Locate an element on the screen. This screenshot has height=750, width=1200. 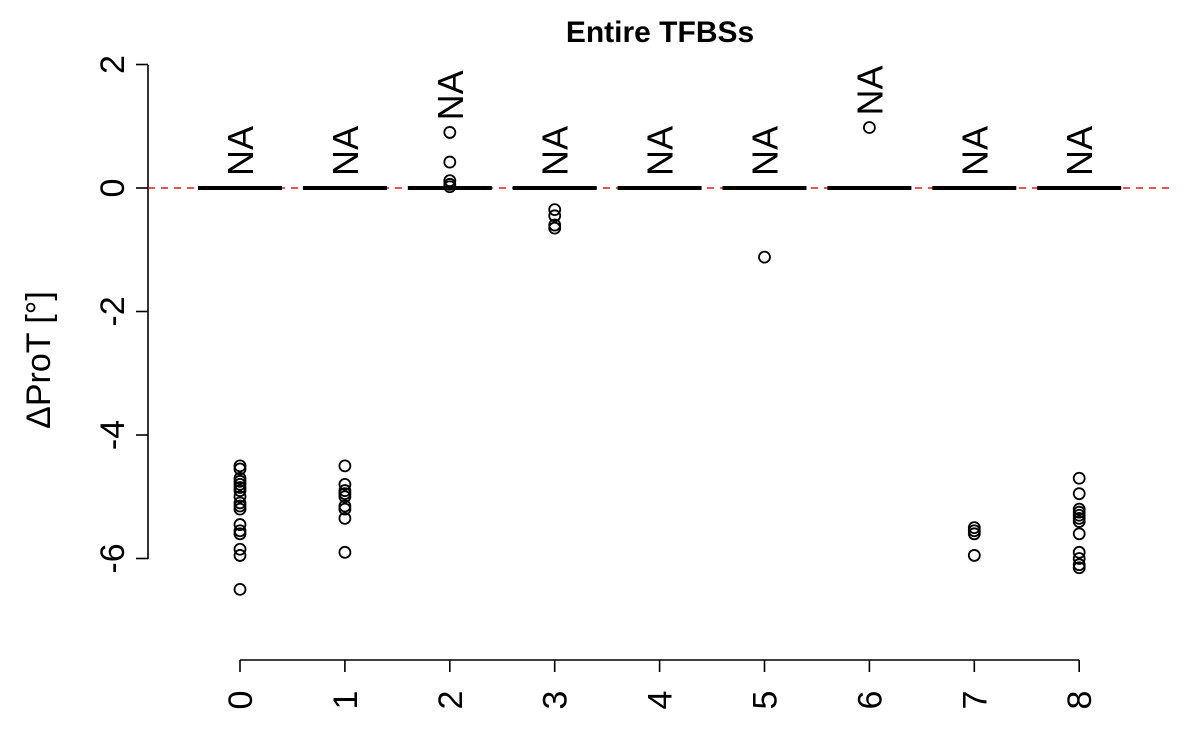
y-tick-label: 0 is located at coordinates (113, 188).